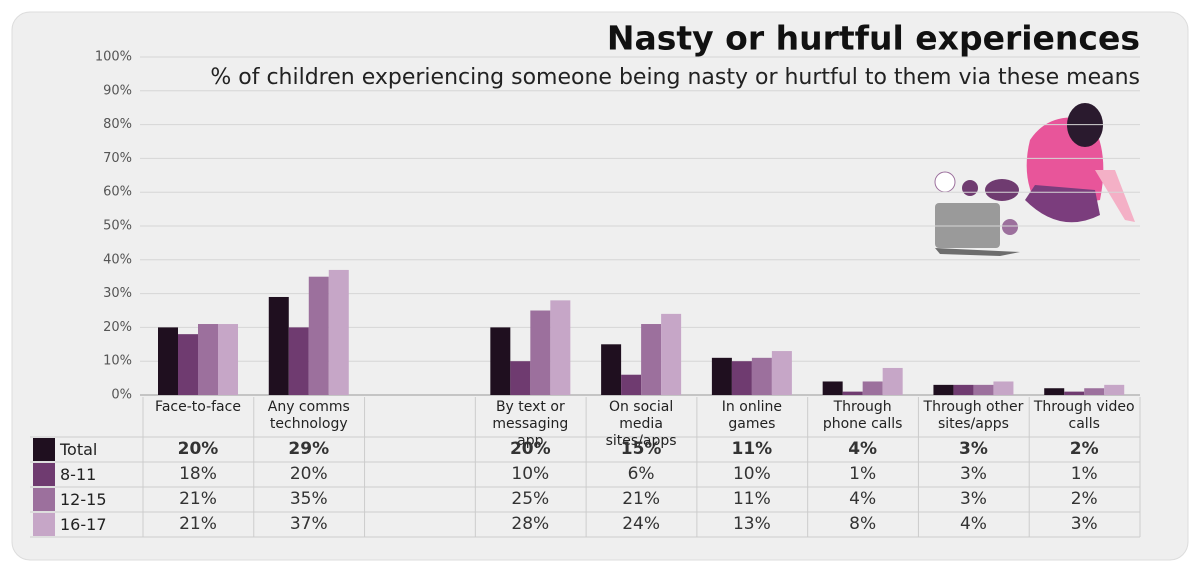  What do you see at coordinates (863, 524) in the screenshot?
I see `value-label: 8%` at bounding box center [863, 524].